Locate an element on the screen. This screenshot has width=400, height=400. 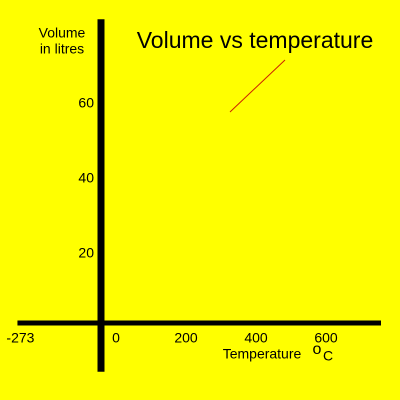
y-tick-label: 60 is located at coordinates (86, 103).